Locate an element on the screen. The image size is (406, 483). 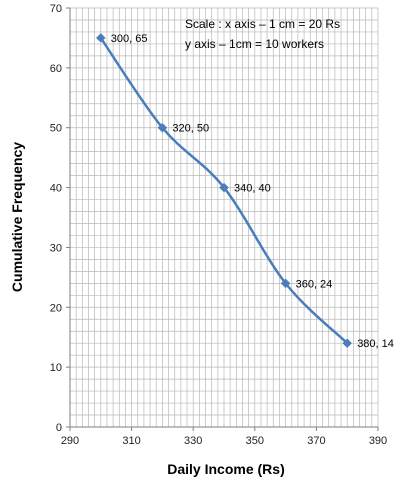
x-tick-label: 350 is located at coordinates (255, 441).